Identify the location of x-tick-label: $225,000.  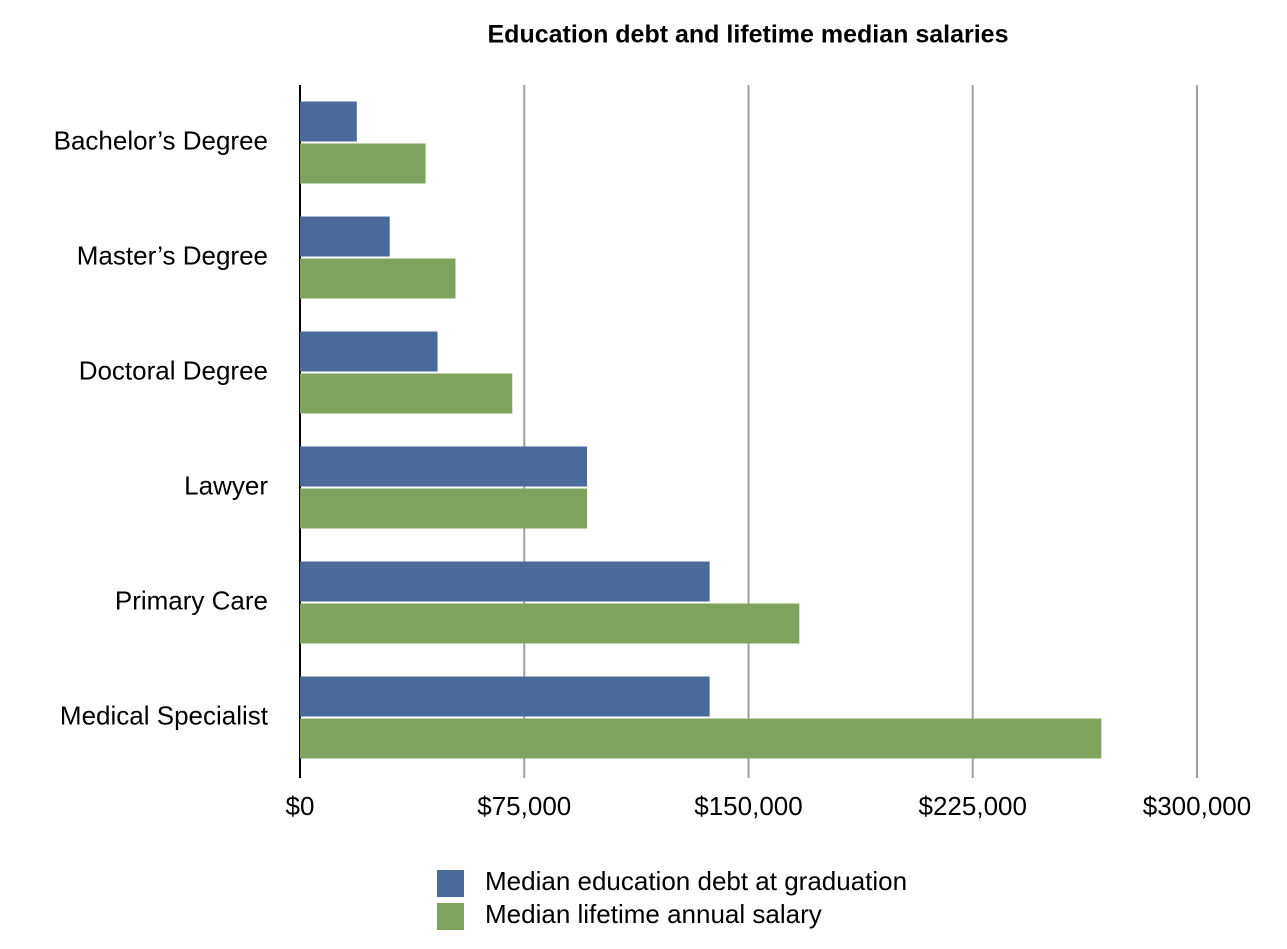
(973, 806).